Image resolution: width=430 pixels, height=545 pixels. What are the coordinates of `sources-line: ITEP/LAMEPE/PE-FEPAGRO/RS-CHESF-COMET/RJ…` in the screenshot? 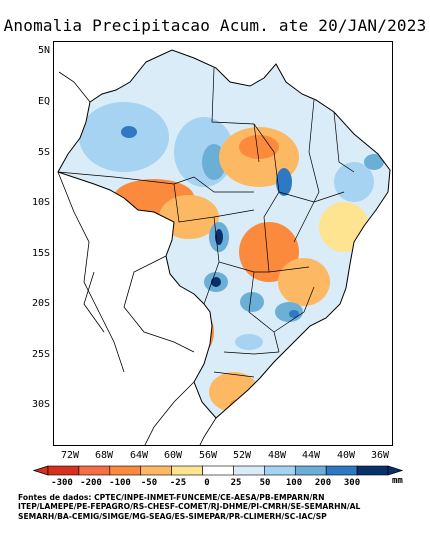 It's located at (189, 507).